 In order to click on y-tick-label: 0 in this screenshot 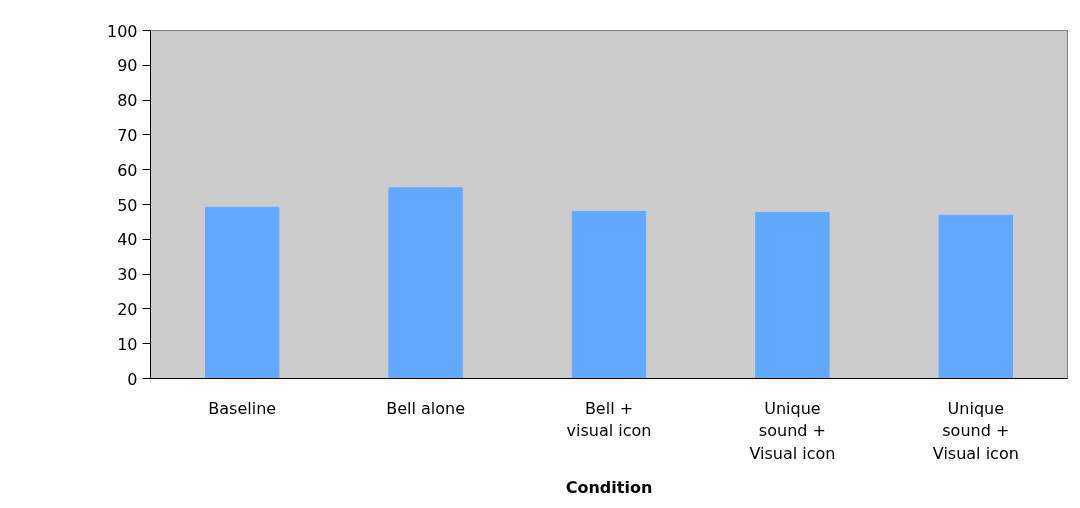, I will do `click(132, 379)`.